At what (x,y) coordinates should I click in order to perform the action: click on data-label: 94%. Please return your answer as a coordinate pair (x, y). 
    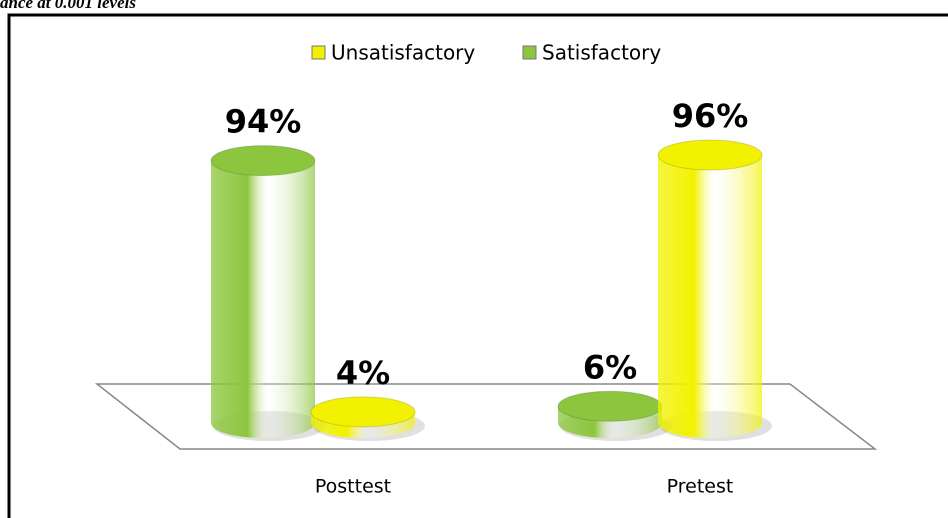
    Looking at the image, I should click on (263, 122).